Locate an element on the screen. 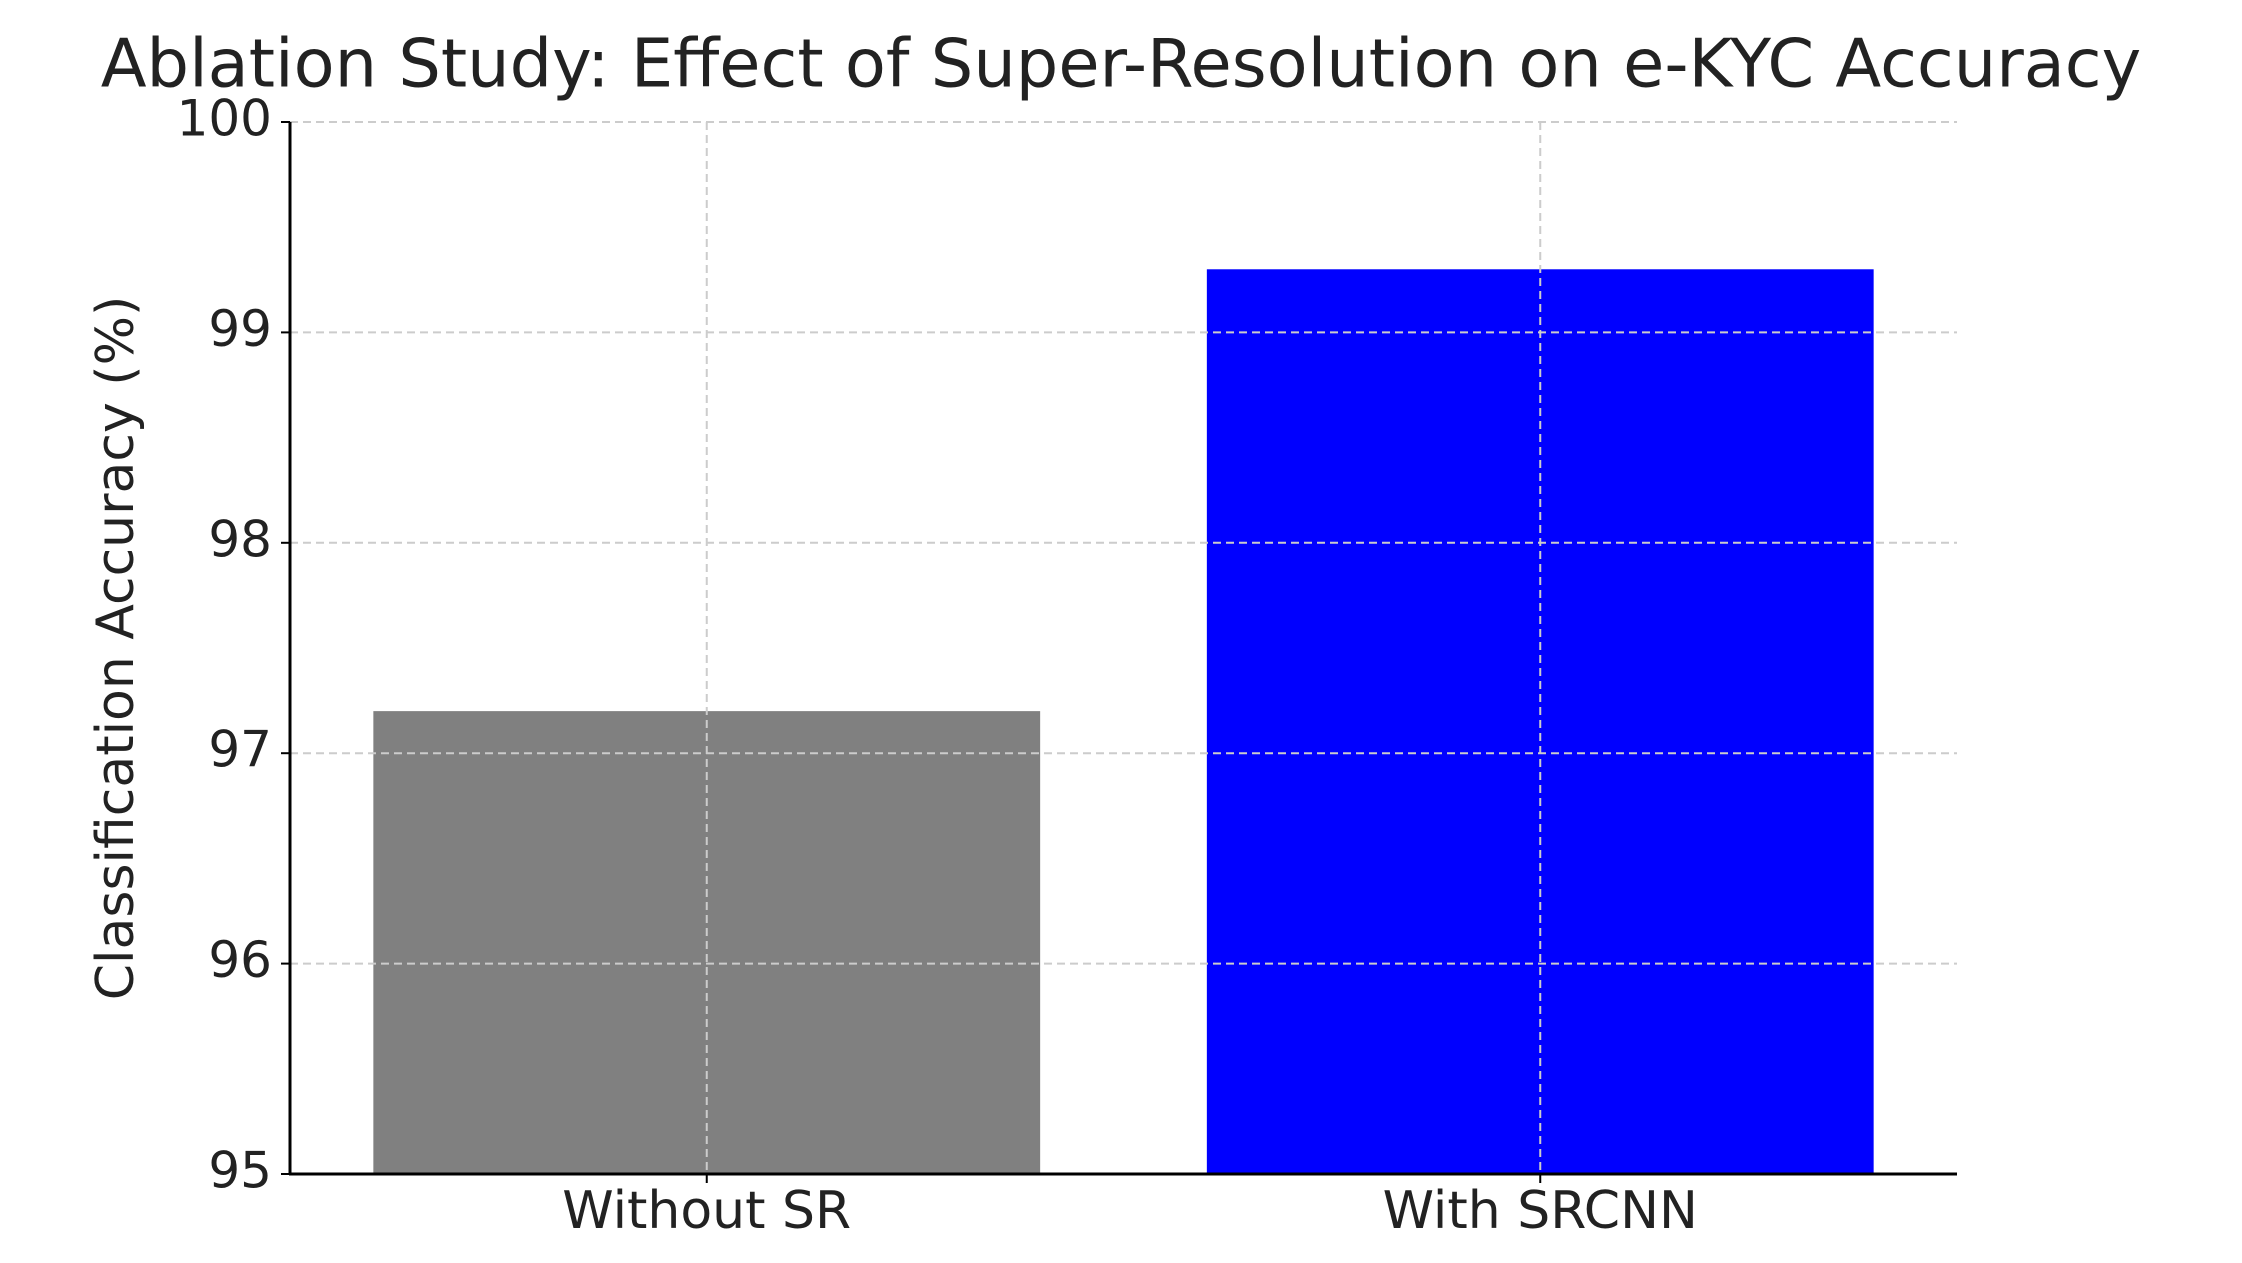  y-tick-label: 95 is located at coordinates (240, 1171).